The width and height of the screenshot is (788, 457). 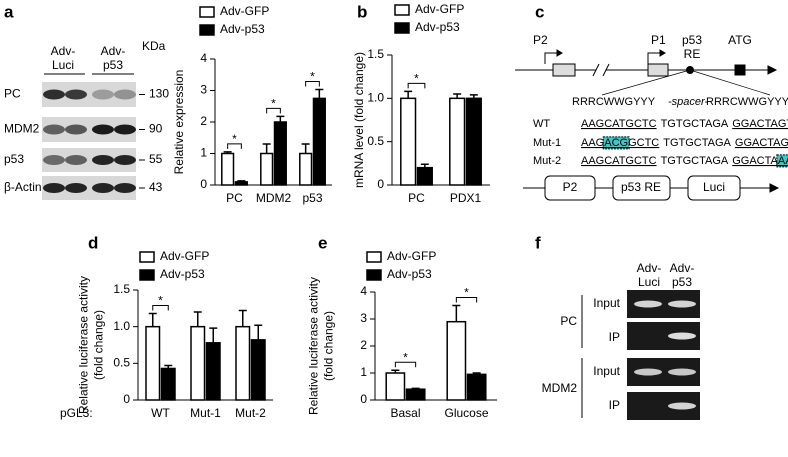 I want to click on sequence-part: GGACTAGTCT, so click(x=761, y=143).